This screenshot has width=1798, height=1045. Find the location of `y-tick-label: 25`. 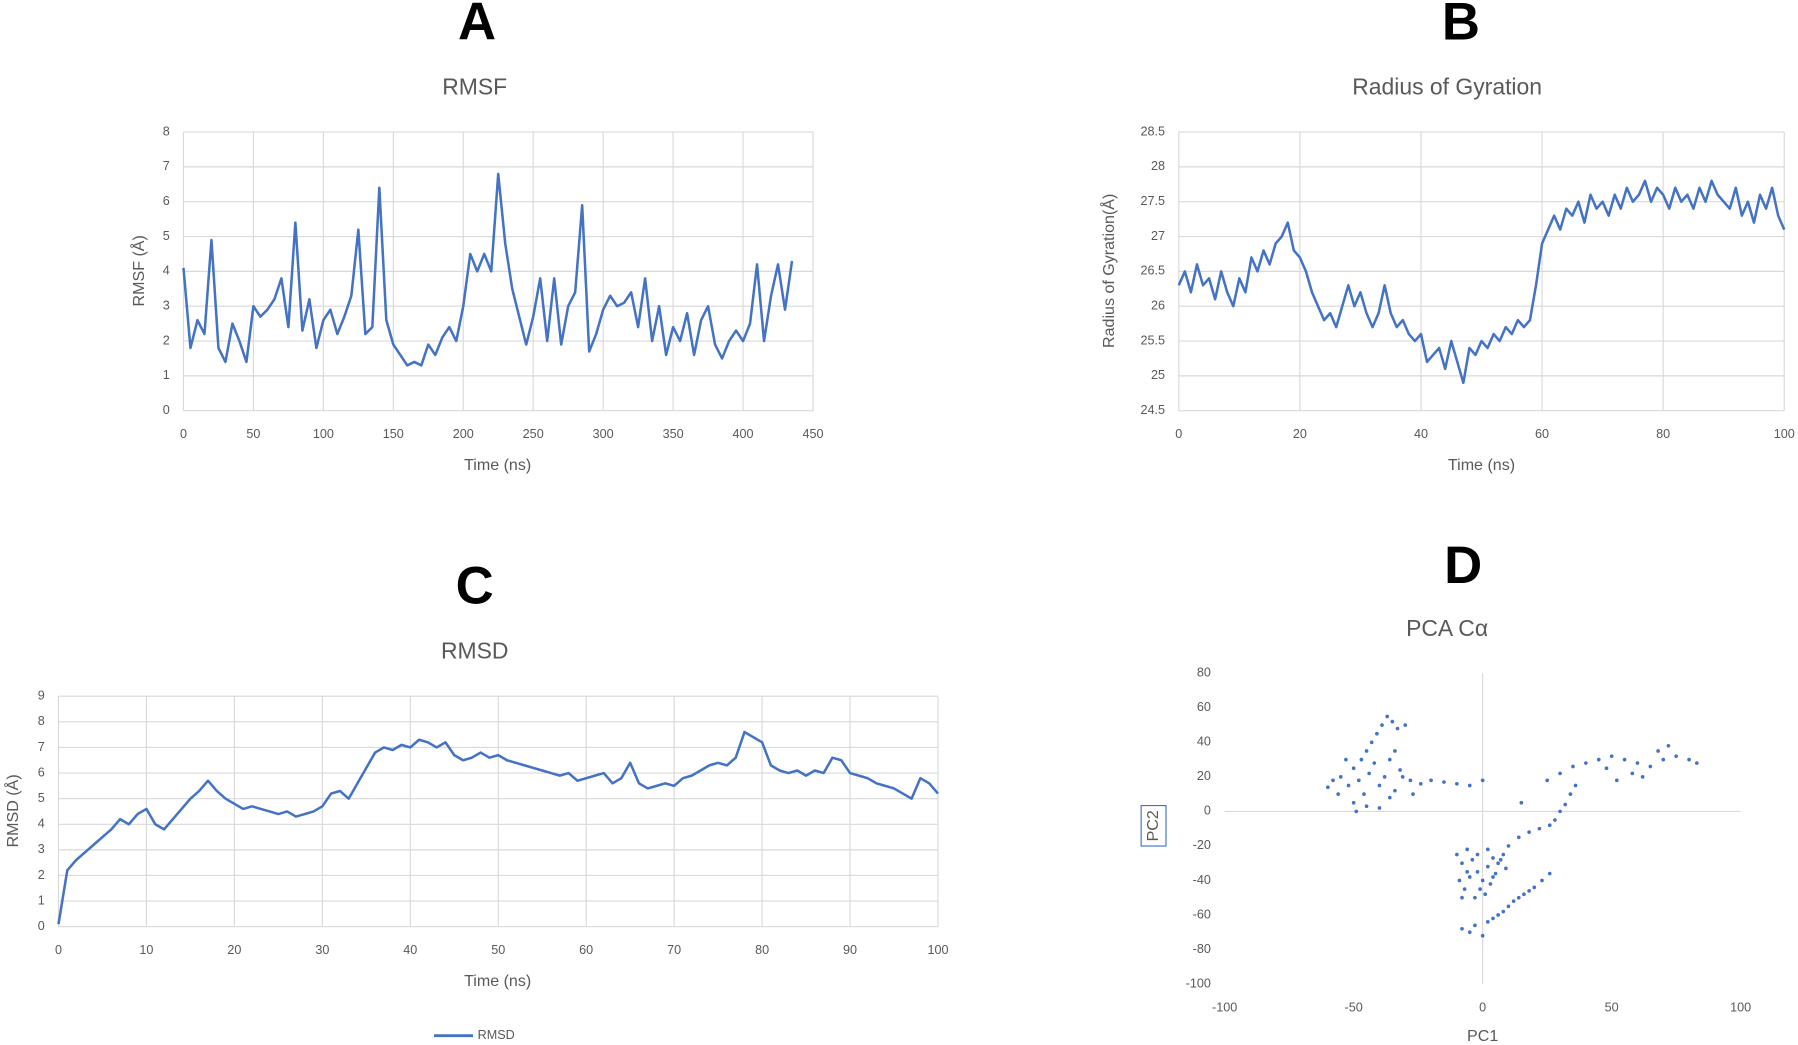

y-tick-label: 25 is located at coordinates (1158, 375).